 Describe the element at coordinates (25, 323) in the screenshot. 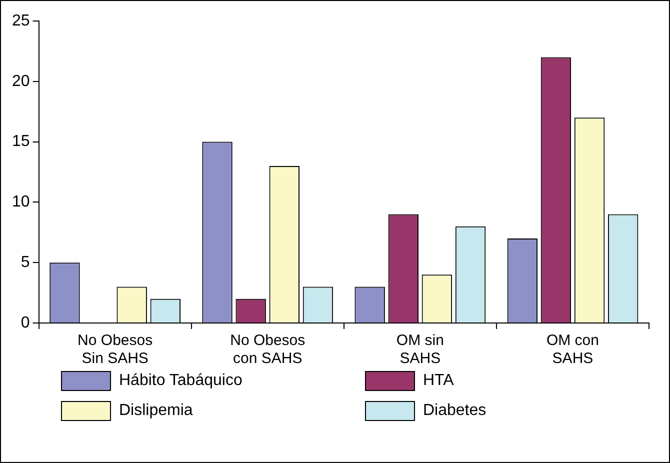

I see `y-tick-label: 0` at that location.